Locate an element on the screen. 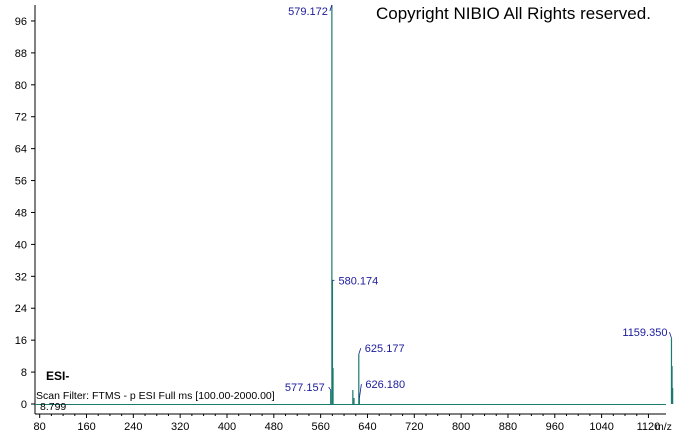 This screenshot has height=434, width=674. x-tick-label: 960 is located at coordinates (555, 427).